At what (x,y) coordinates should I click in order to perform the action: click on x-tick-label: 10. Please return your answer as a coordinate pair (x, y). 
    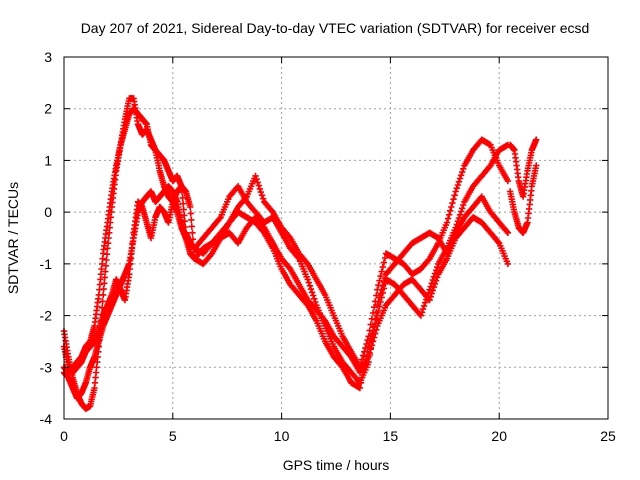
    Looking at the image, I should click on (282, 436).